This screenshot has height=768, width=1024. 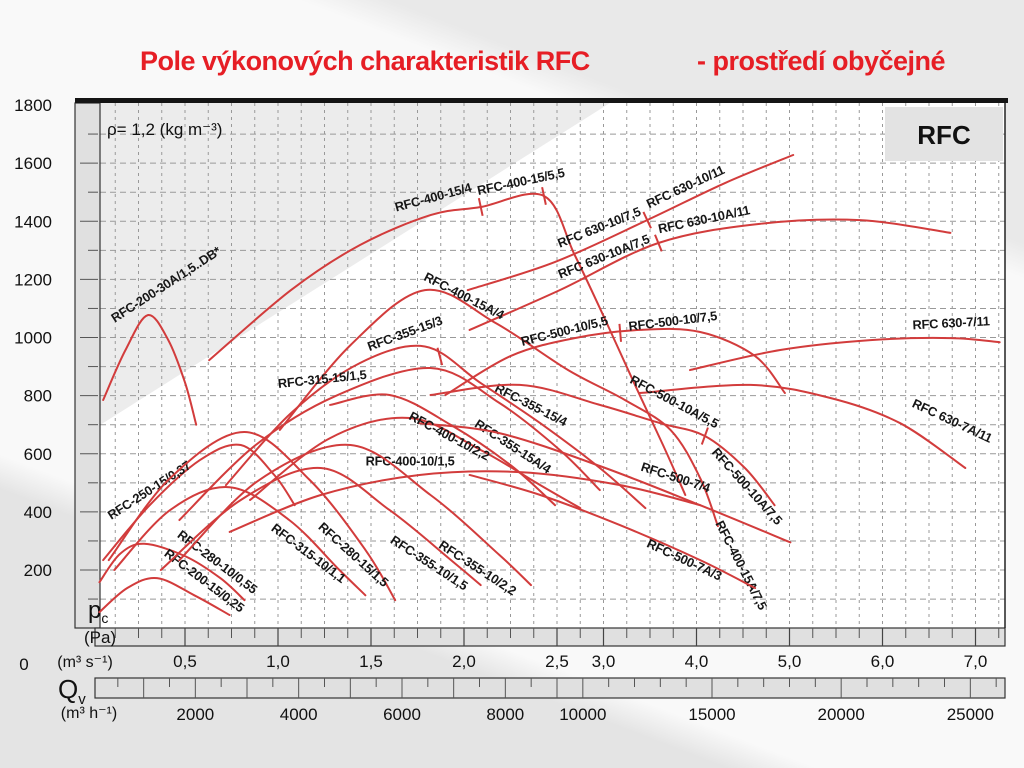 What do you see at coordinates (33, 221) in the screenshot?
I see `y-axis-tick-label: 1400` at bounding box center [33, 221].